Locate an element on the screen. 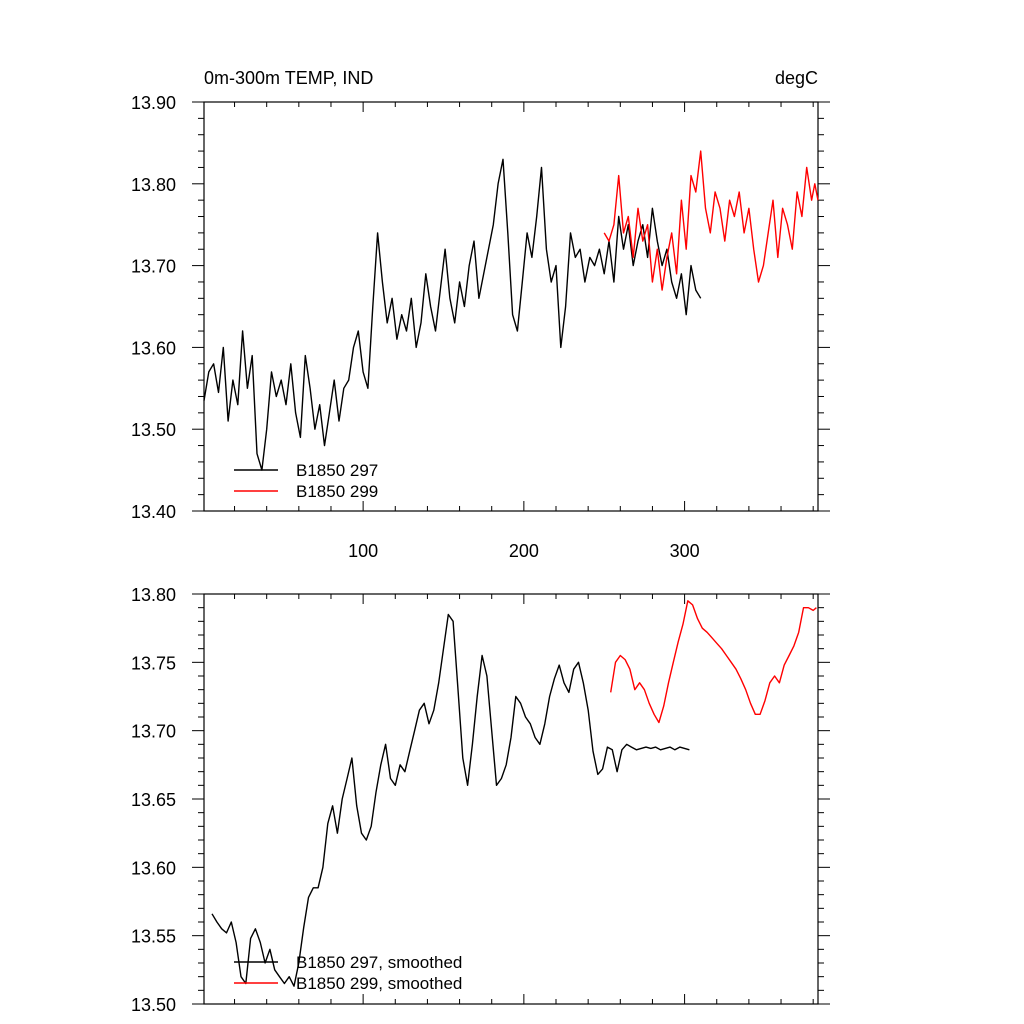  legend-label: B1850 297 is located at coordinates (337, 470).